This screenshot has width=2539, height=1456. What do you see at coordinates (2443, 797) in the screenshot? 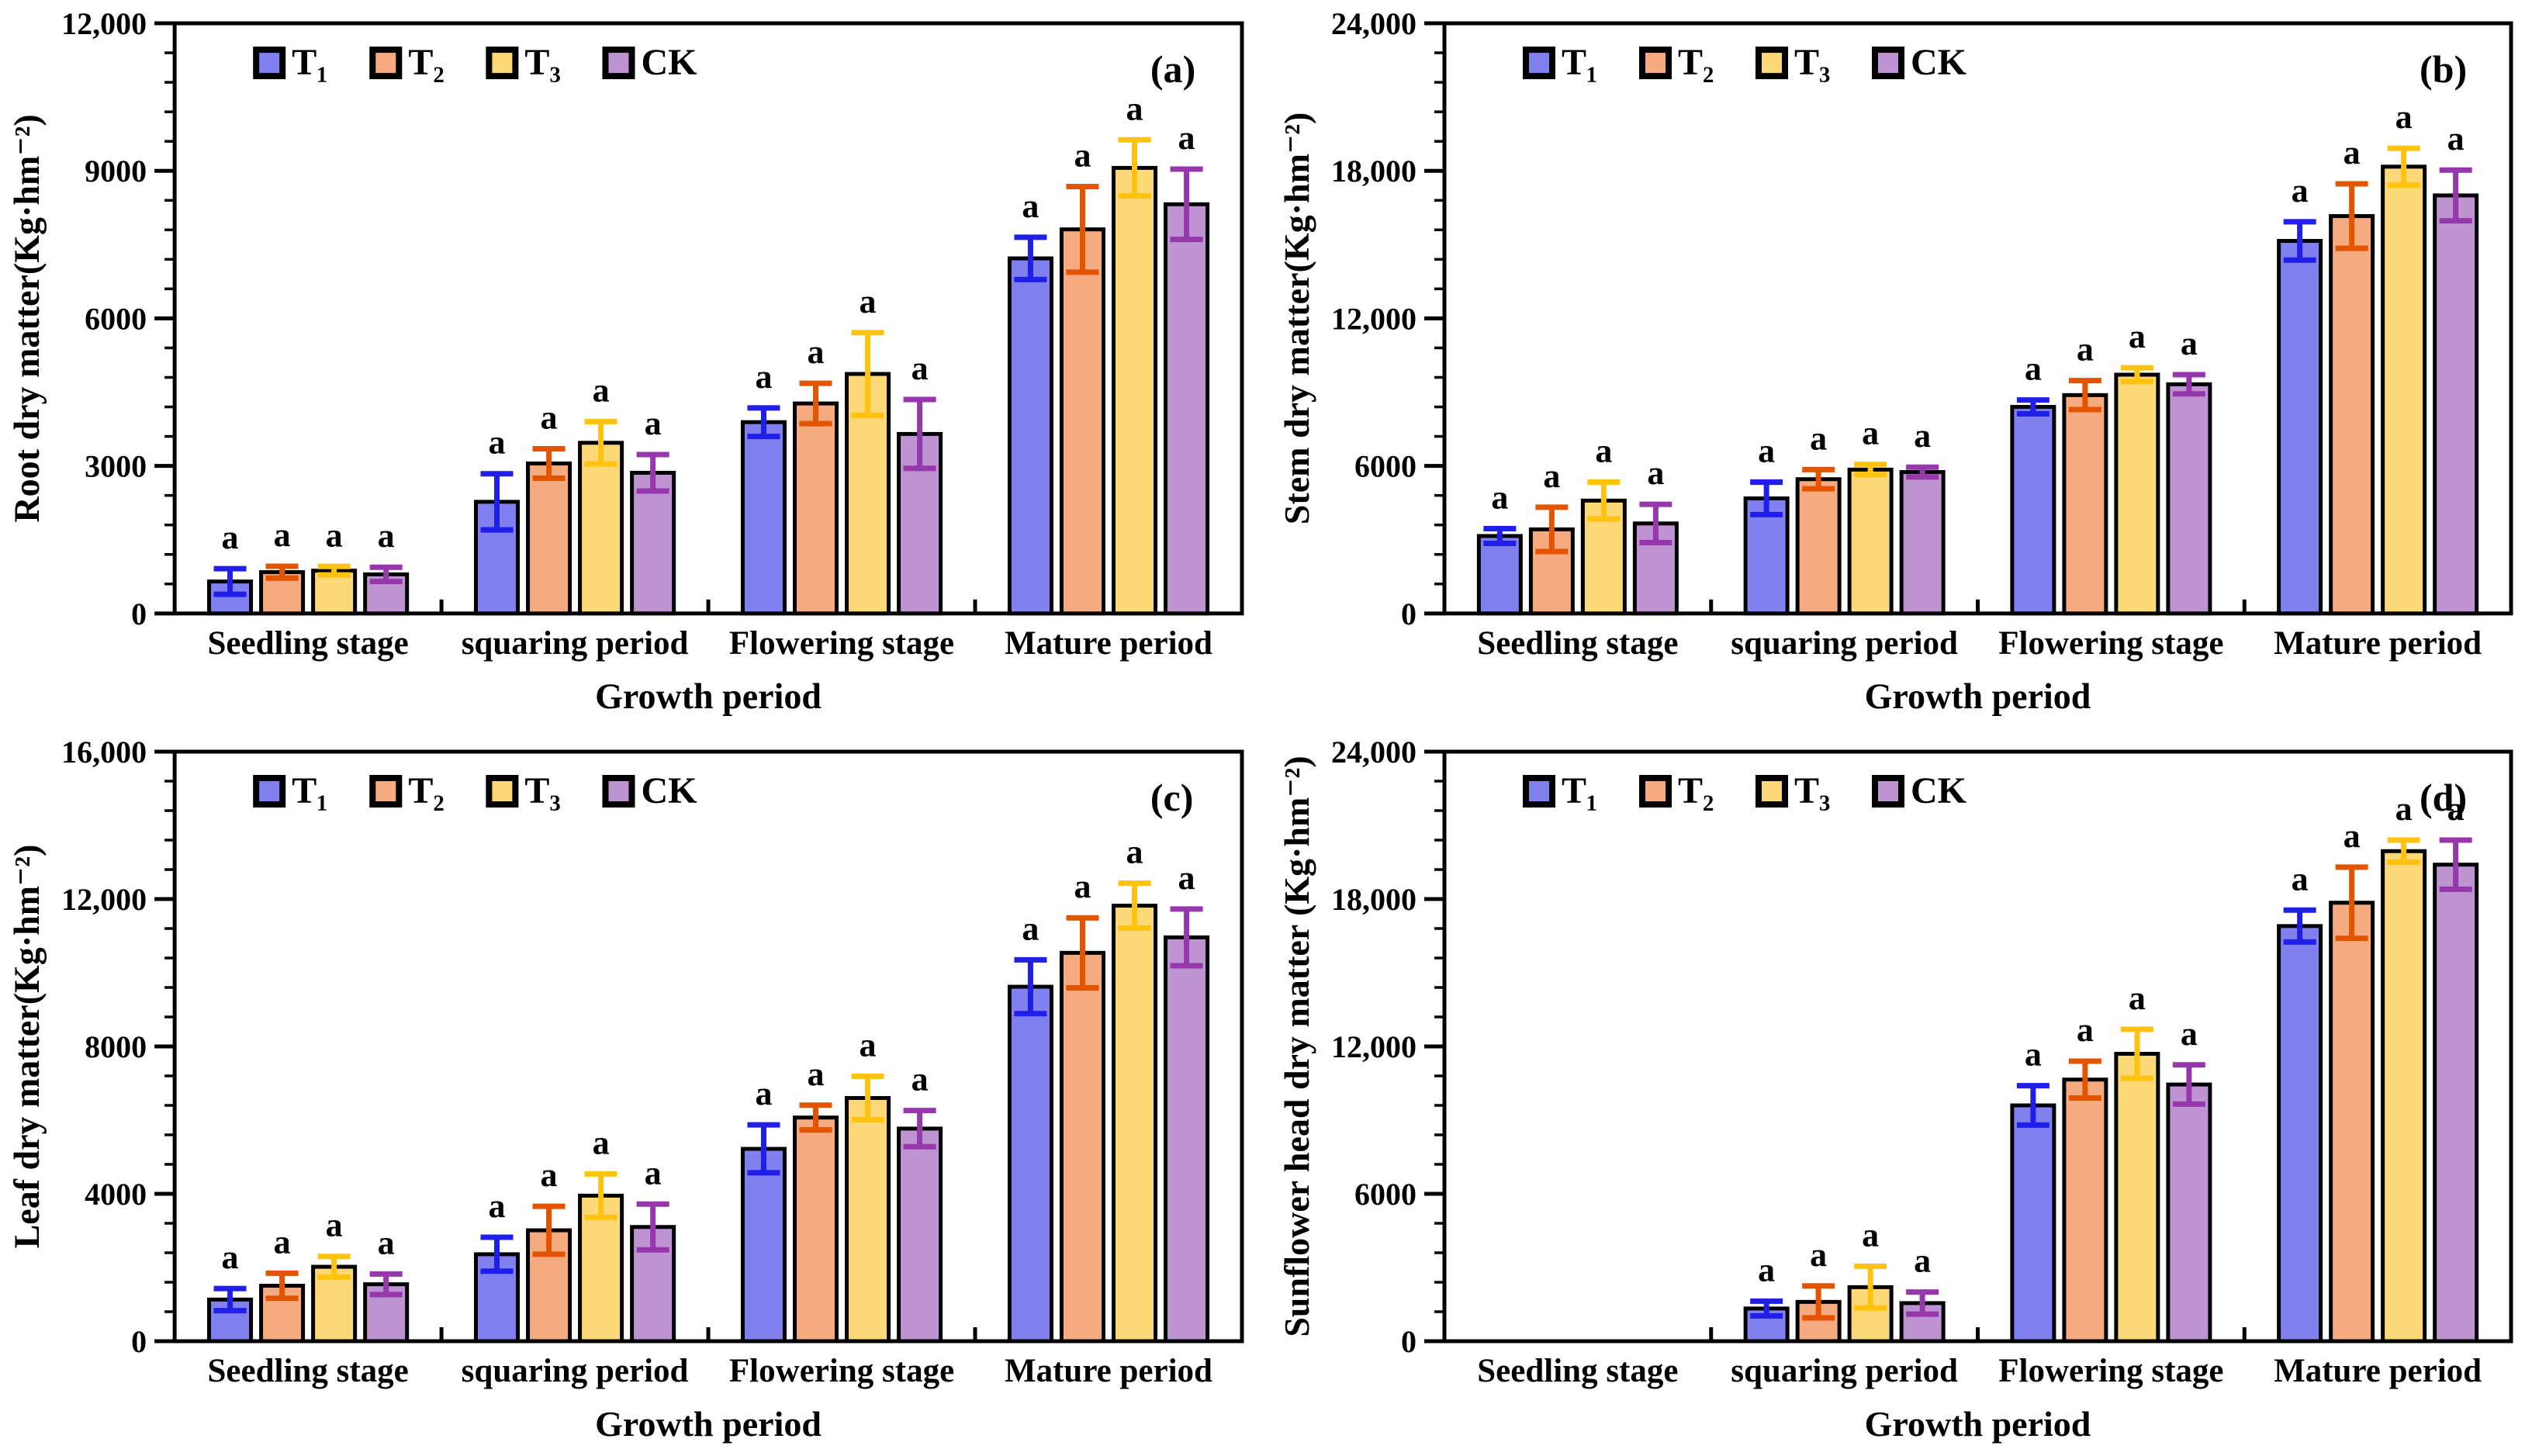
I see `panel-letter: (d)` at bounding box center [2443, 797].